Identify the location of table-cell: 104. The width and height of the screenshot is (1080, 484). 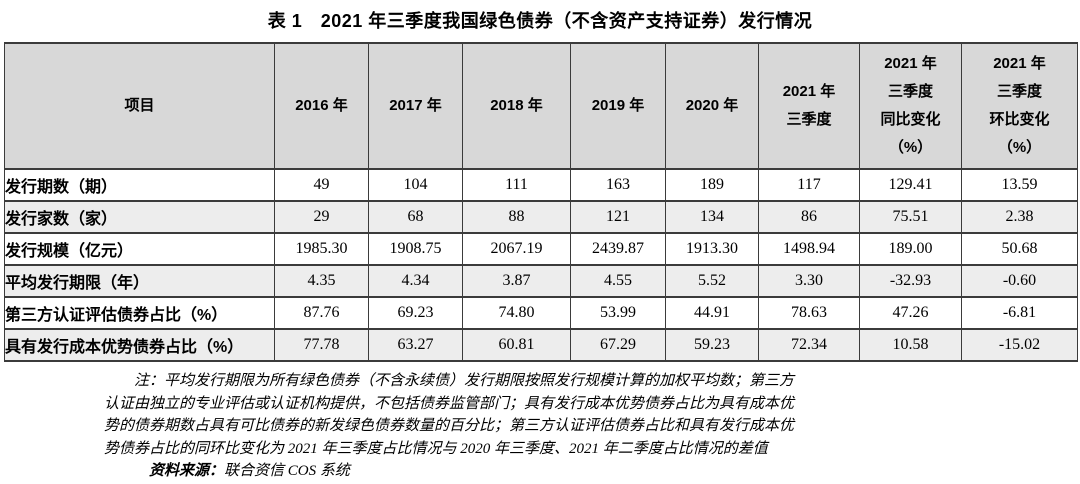
(415, 185).